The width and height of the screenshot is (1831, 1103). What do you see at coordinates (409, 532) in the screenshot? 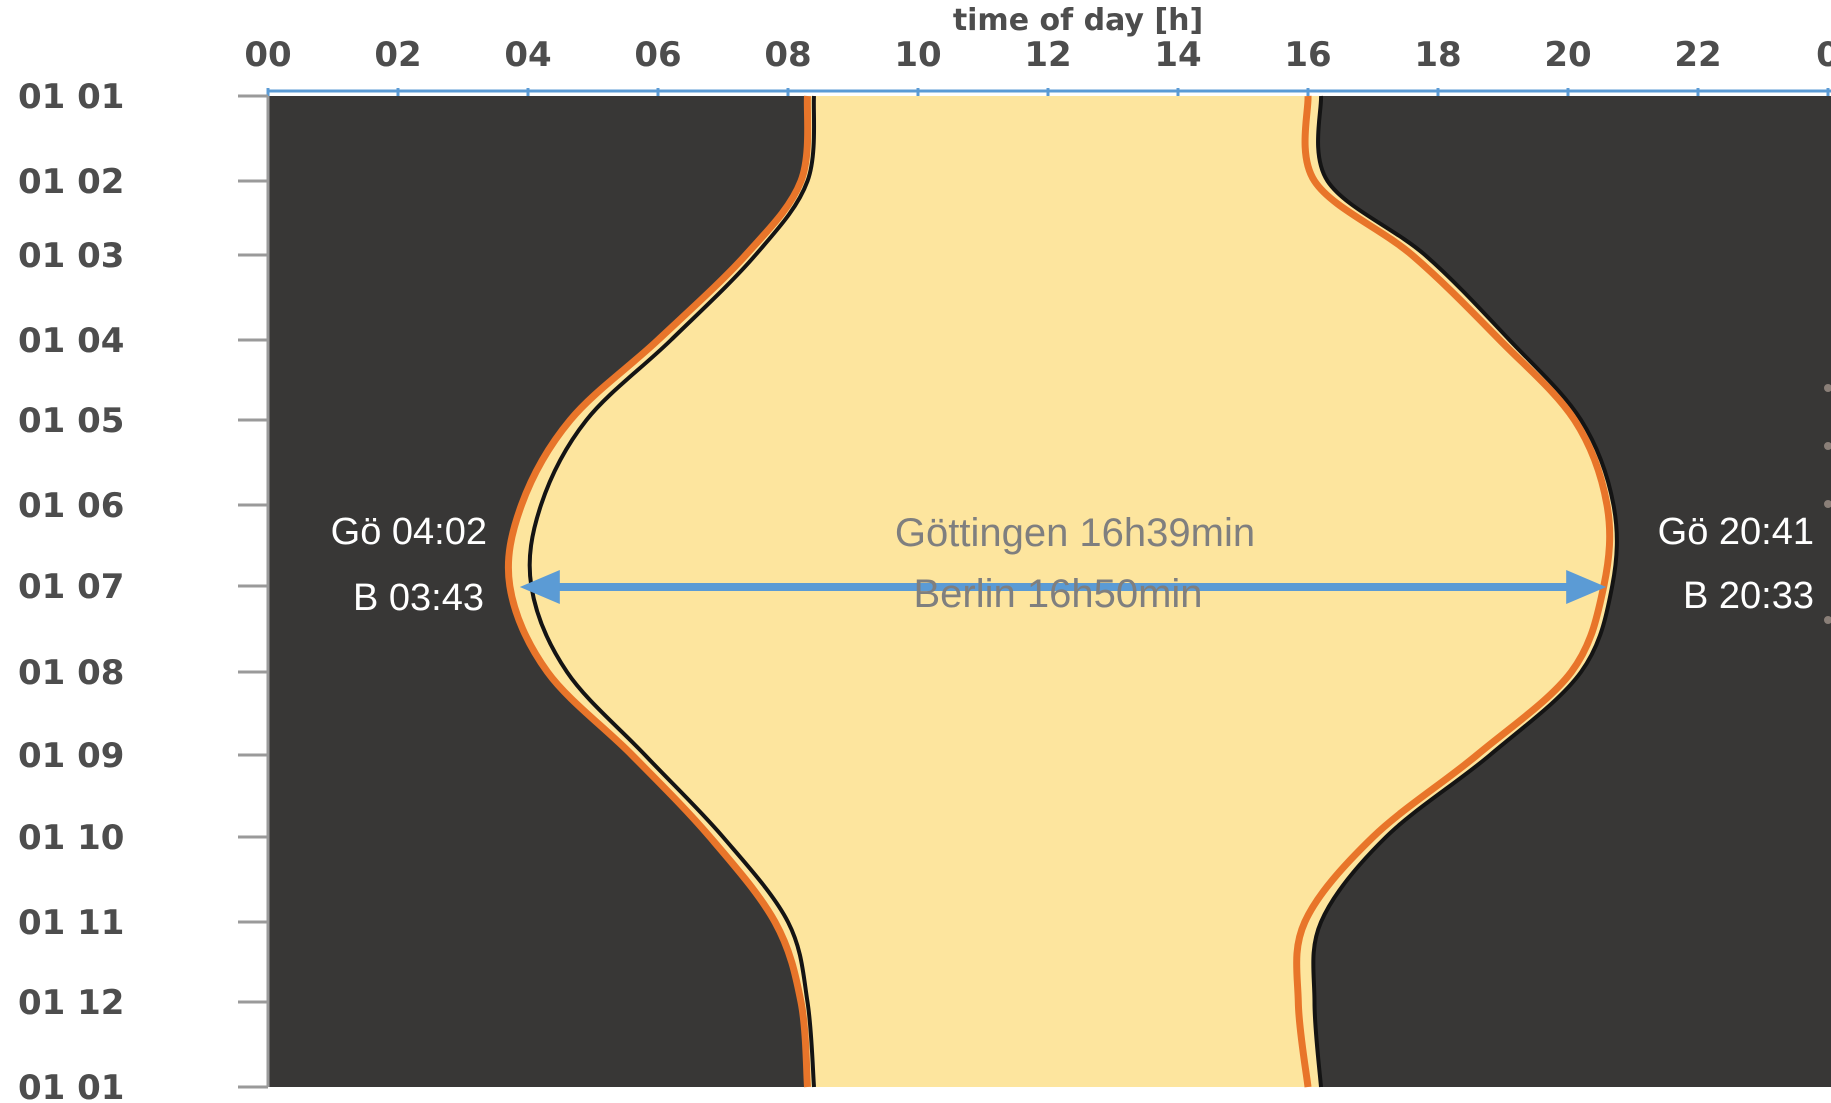
I see `sunrise-label-gottingen: Gö 04:02` at bounding box center [409, 532].